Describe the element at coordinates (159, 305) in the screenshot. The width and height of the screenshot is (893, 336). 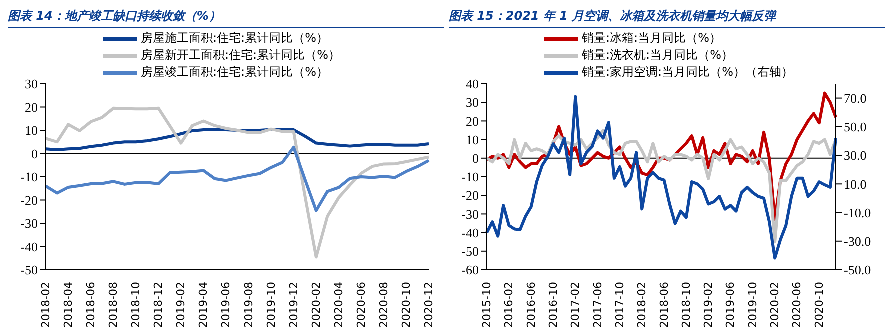
I see `x-tick-label: 2018-12` at that location.